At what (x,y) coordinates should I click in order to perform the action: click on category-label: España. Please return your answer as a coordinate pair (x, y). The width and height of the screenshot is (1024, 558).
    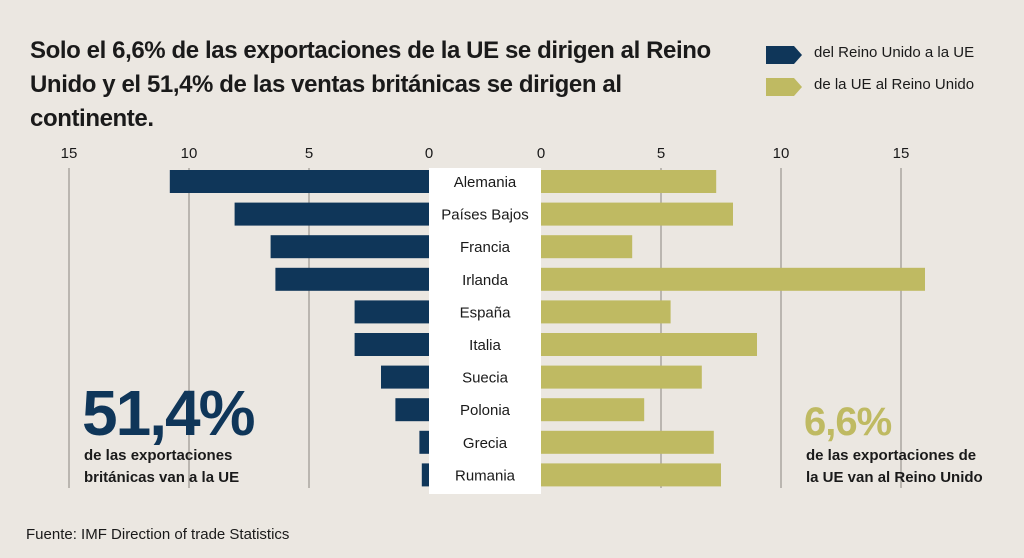
    Looking at the image, I should click on (486, 312).